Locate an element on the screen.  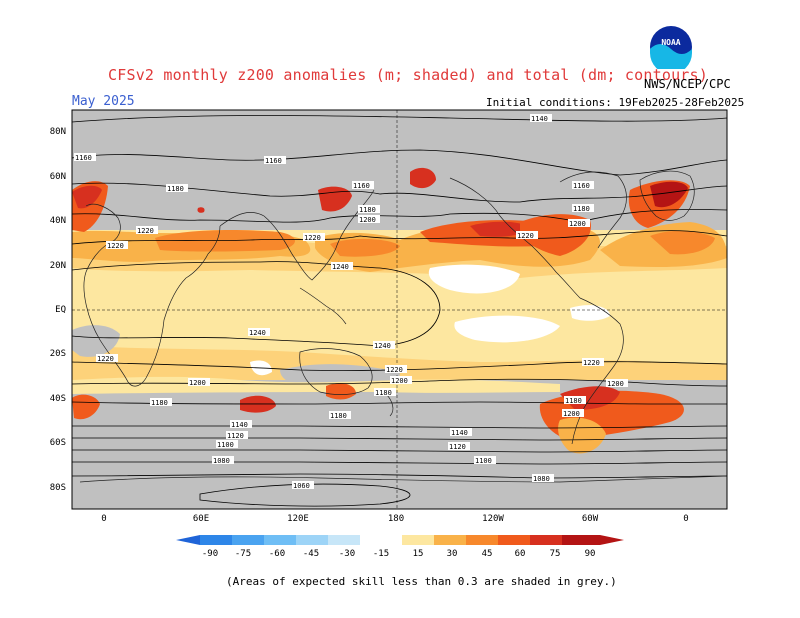
skill-grey-africa is located at coordinates (96, 341).